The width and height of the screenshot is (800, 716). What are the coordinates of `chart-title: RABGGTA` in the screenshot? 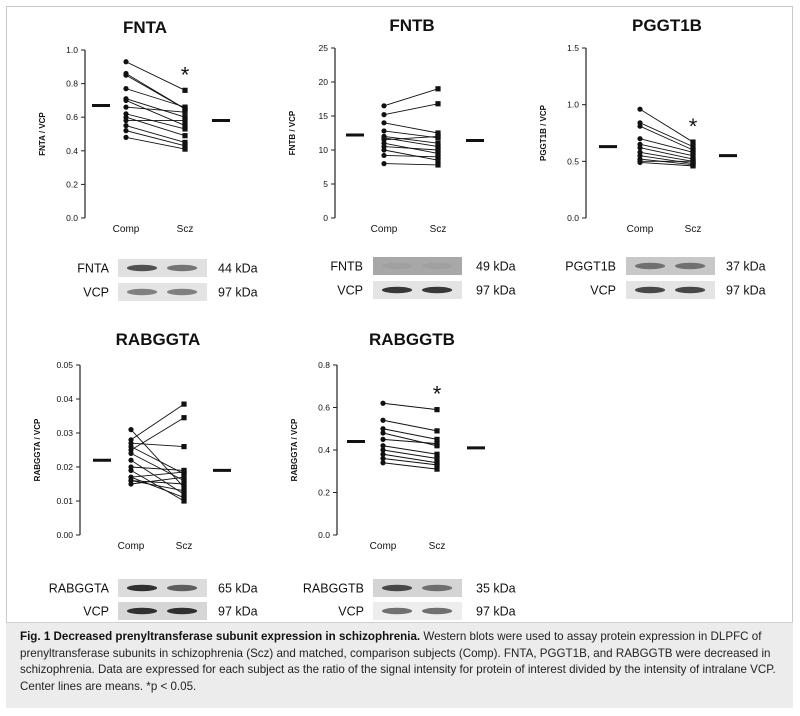 It's located at (158, 339).